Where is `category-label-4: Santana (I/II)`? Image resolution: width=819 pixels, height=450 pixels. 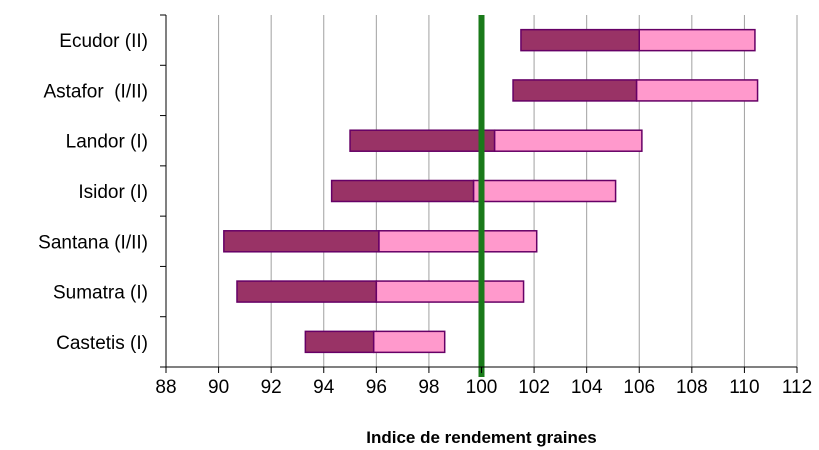
category-label-4: Santana (I/II) is located at coordinates (93, 242).